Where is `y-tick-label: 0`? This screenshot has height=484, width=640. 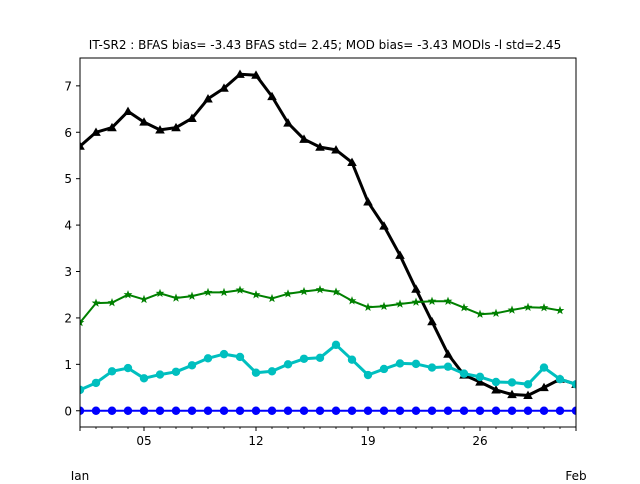 y-tick-label: 0 is located at coordinates (68, 411).